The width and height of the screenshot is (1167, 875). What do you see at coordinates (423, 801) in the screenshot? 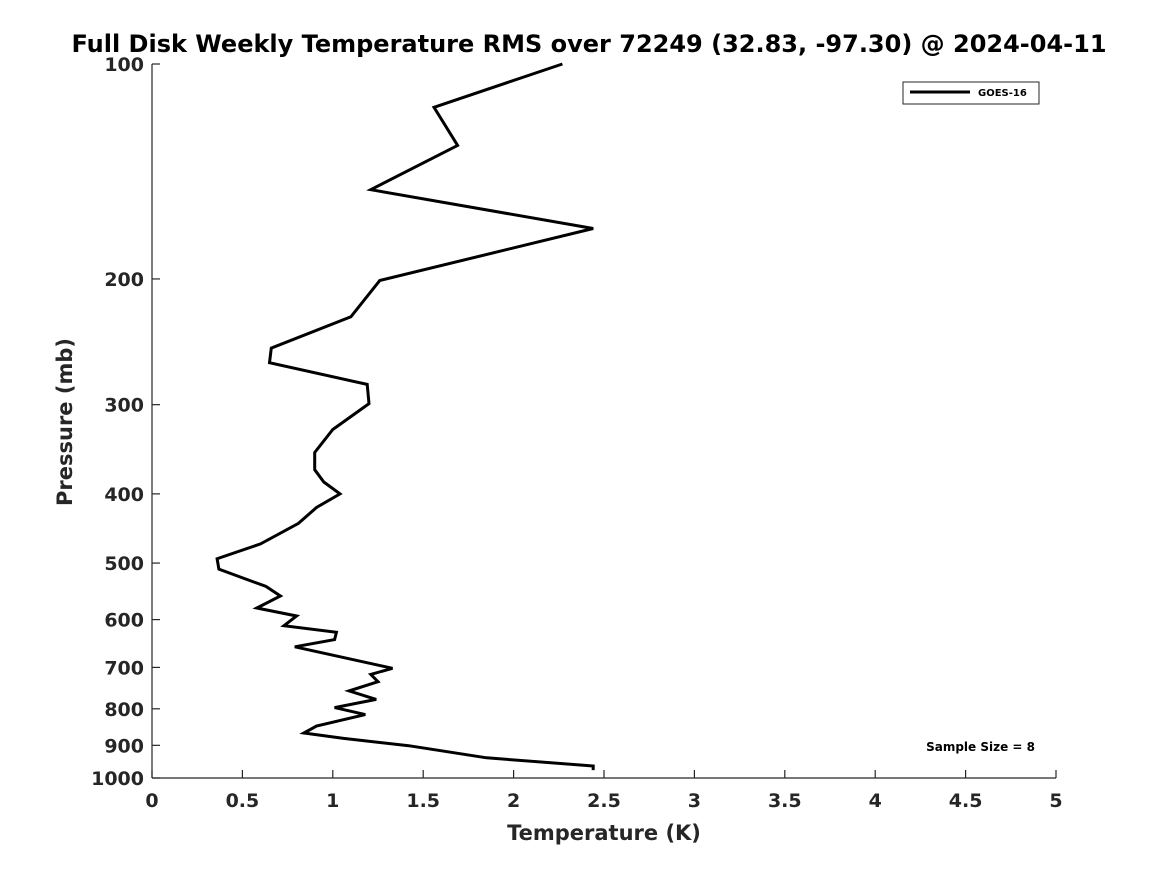
I see `x-tick-label: 1.5` at bounding box center [423, 801].